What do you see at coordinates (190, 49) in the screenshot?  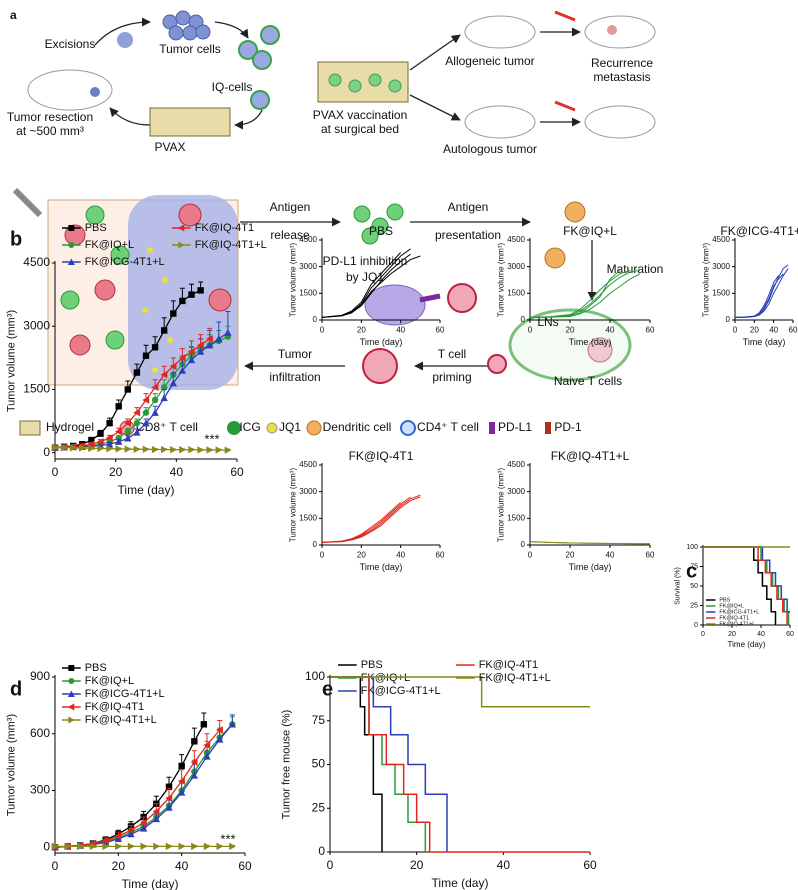 I see `text: Tumor cells` at bounding box center [190, 49].